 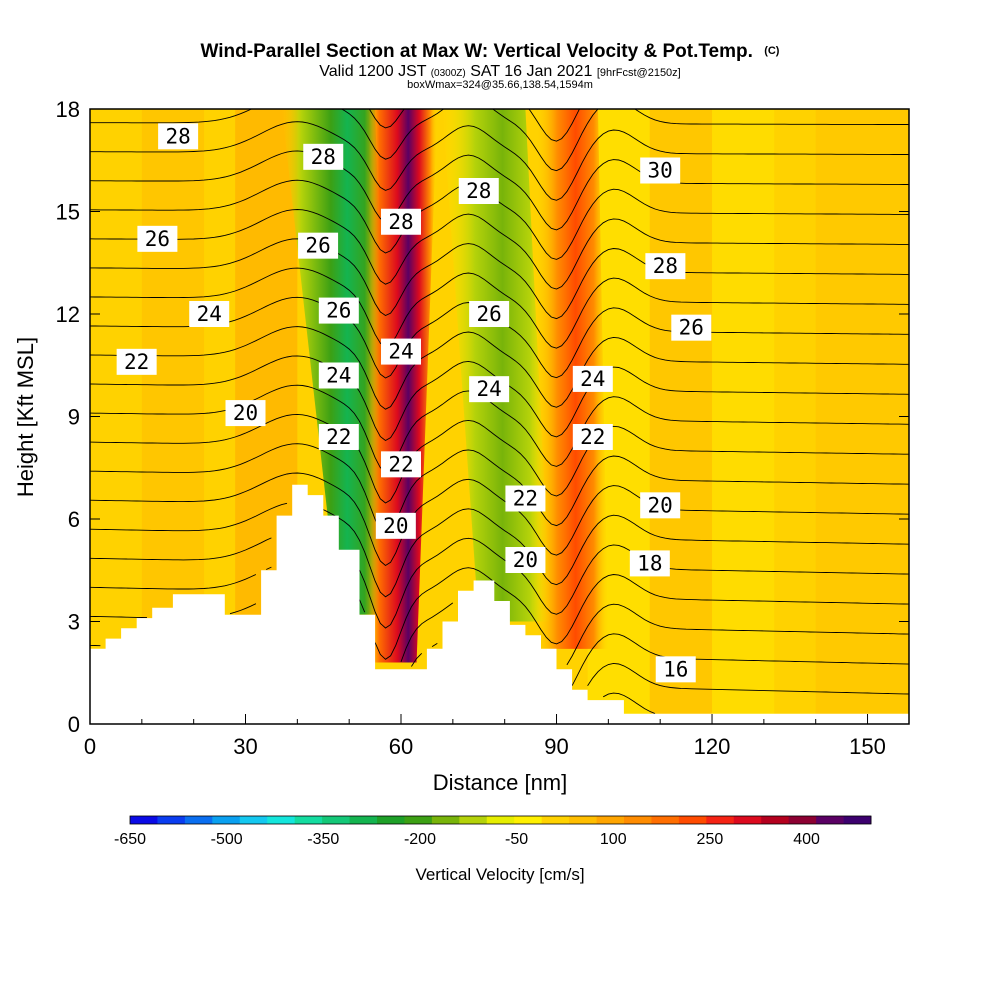 I want to click on title-copyright: (C), so click(x=772, y=51).